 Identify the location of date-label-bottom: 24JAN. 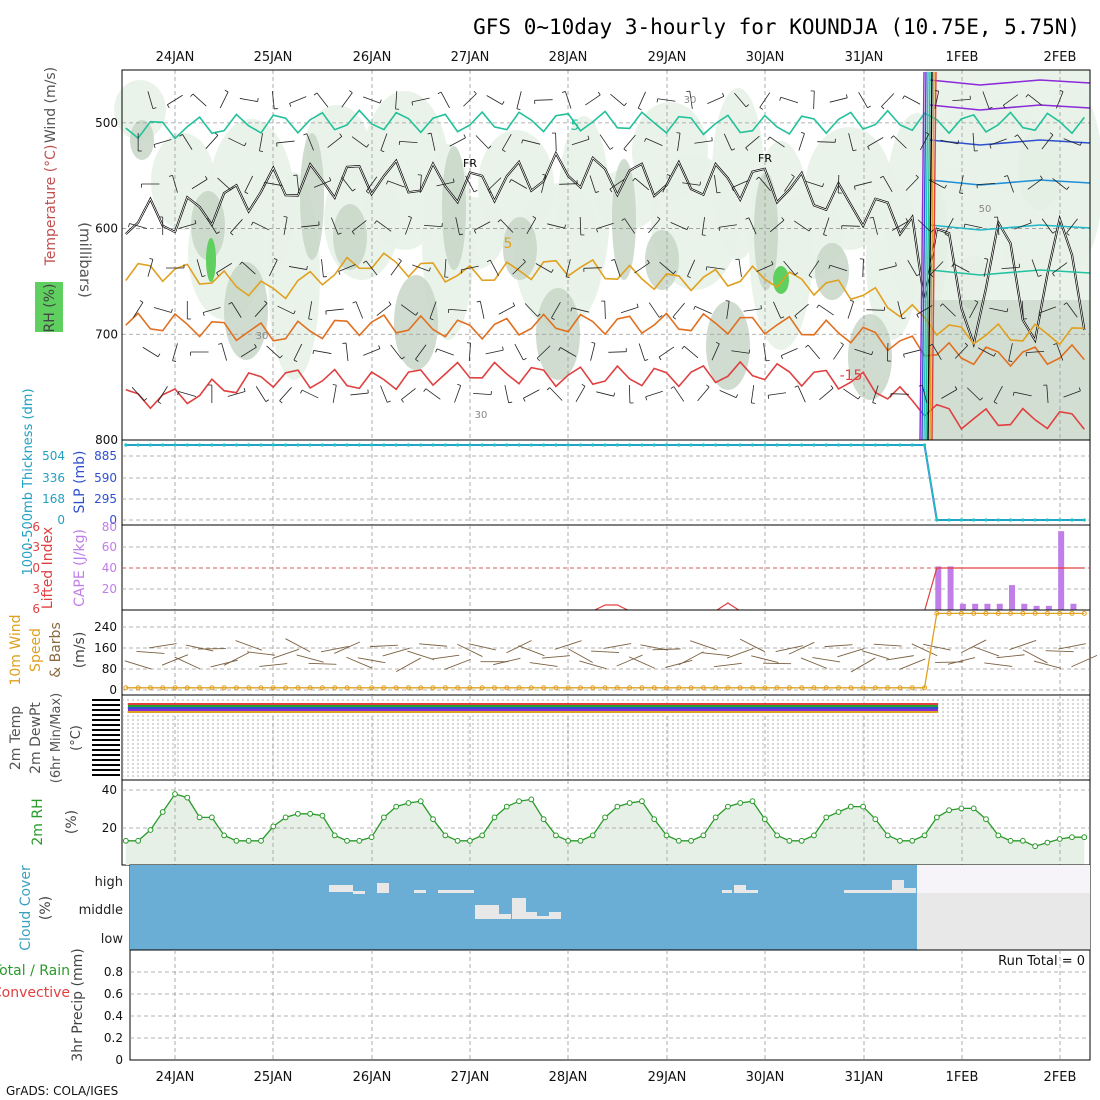
(175, 1077).